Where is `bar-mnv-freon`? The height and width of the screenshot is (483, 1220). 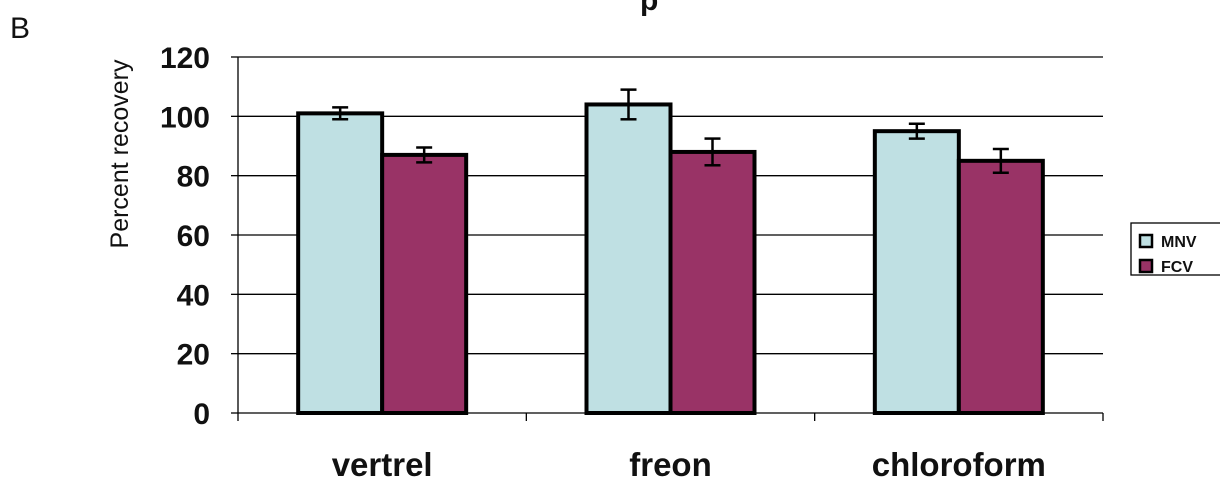
bar-mnv-freon is located at coordinates (628, 258).